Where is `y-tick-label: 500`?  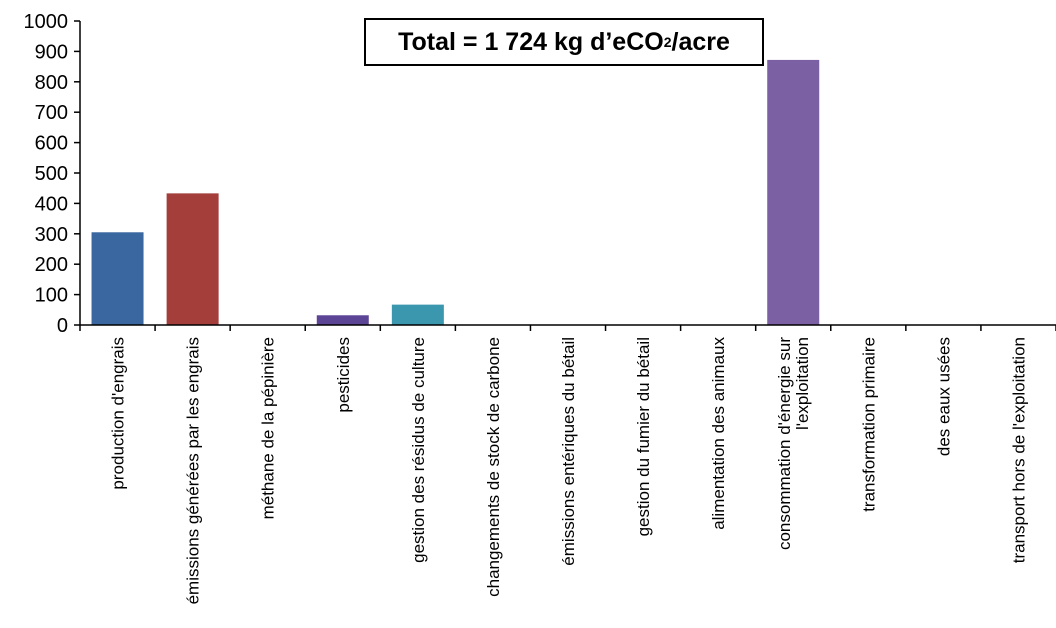
y-tick-label: 500 is located at coordinates (51, 174).